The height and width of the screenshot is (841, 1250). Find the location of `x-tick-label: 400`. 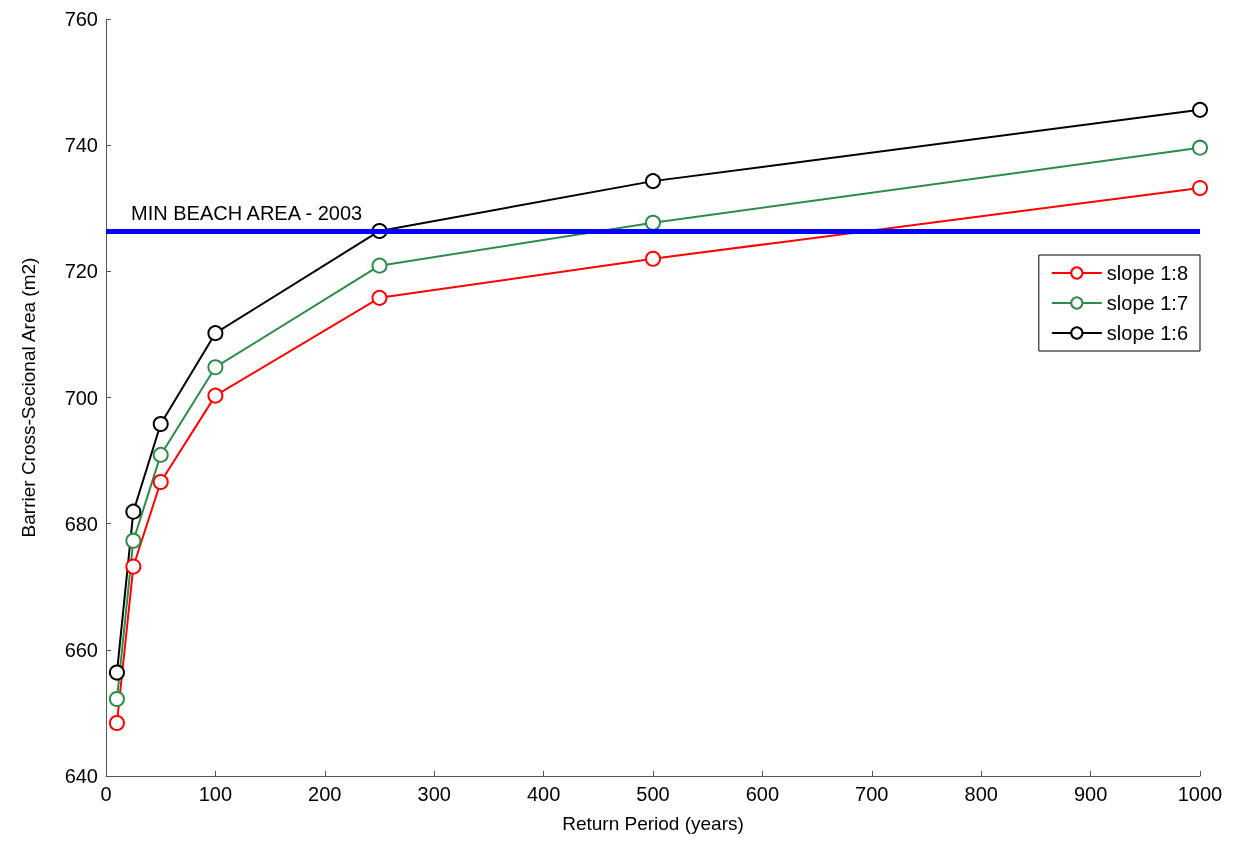

x-tick-label: 400 is located at coordinates (543, 794).